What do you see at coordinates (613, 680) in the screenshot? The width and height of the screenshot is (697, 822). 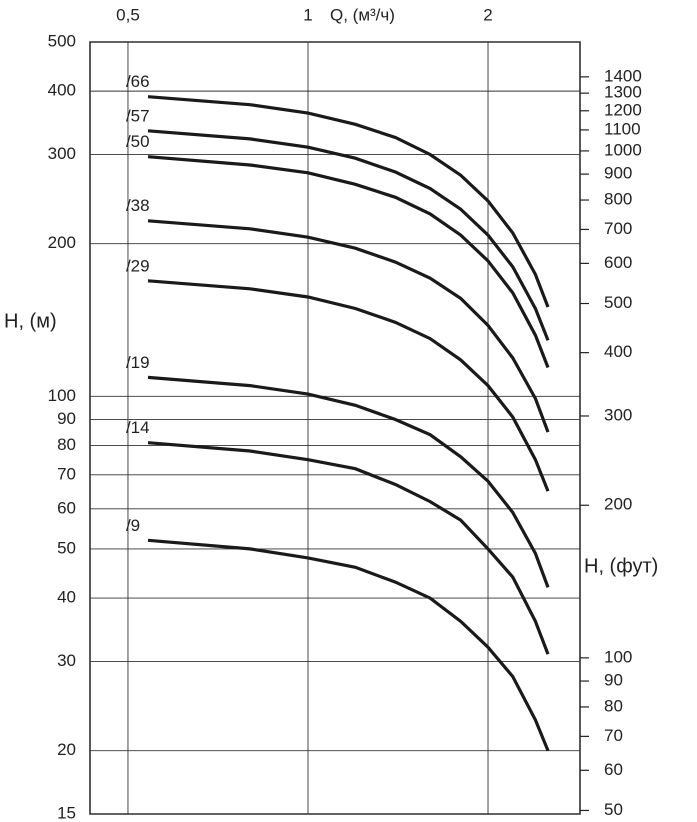 I see `y2-tick-label: 90` at bounding box center [613, 680].